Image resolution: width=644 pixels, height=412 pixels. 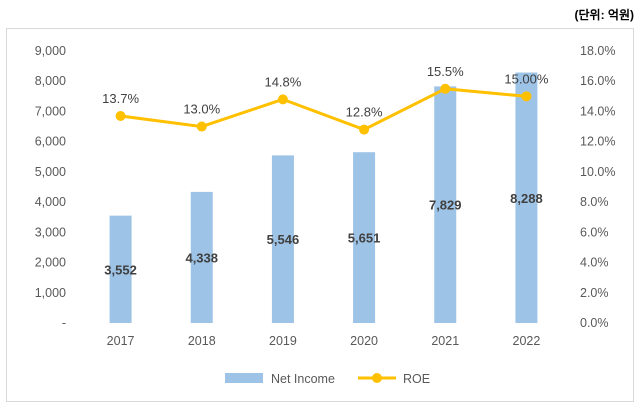 What do you see at coordinates (594, 202) in the screenshot?
I see `right-tick-label: 8.0%` at bounding box center [594, 202].